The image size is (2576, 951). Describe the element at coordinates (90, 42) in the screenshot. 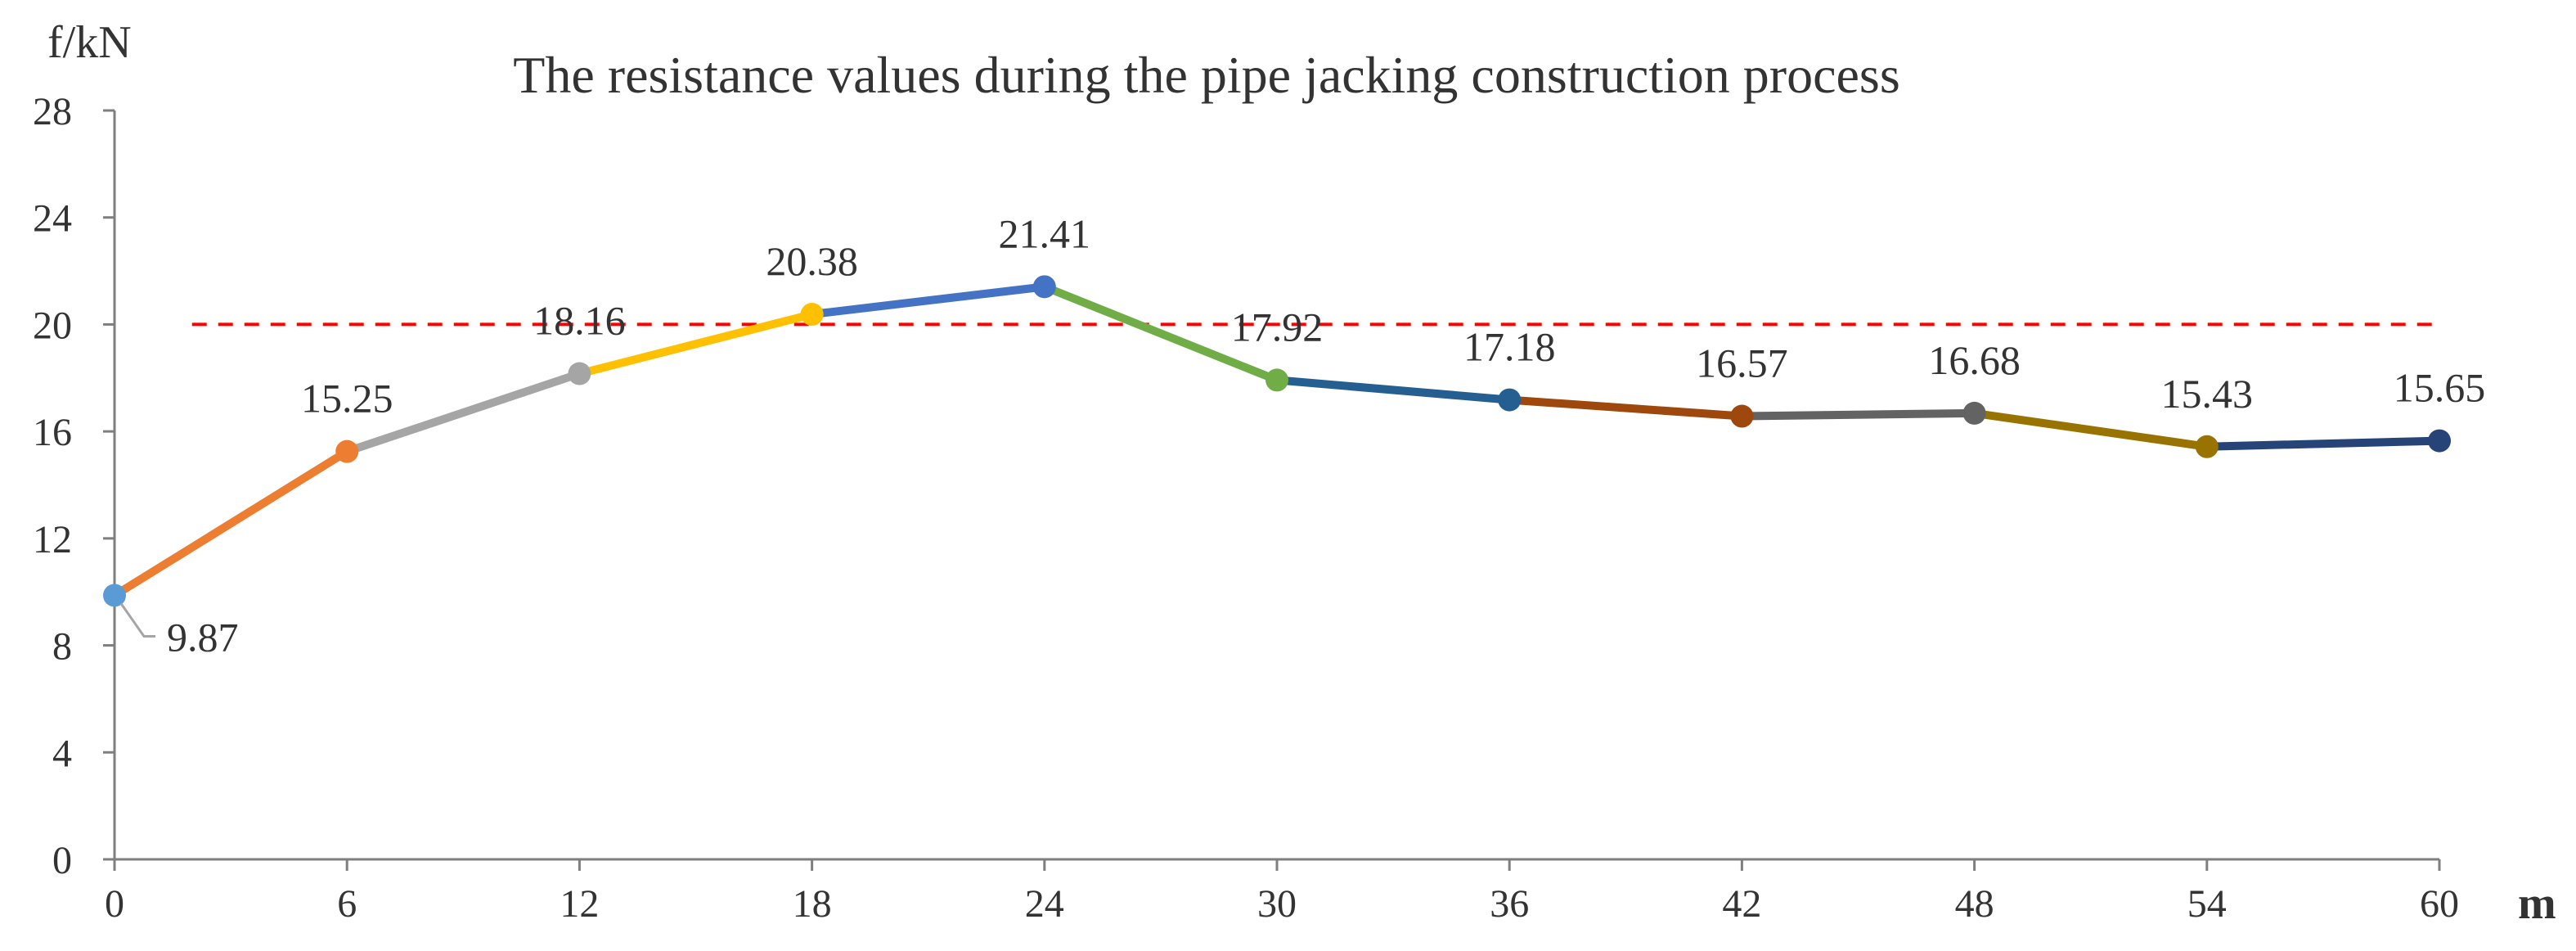

I see `y-axis-label: f/kN` at that location.